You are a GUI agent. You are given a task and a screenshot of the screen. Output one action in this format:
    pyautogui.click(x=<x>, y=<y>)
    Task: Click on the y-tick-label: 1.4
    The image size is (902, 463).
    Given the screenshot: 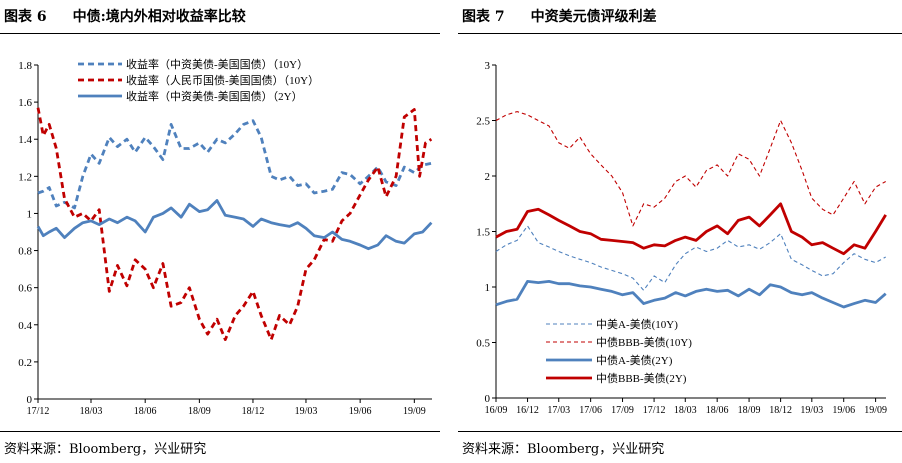 What is the action you would take?
    pyautogui.click(x=25, y=140)
    